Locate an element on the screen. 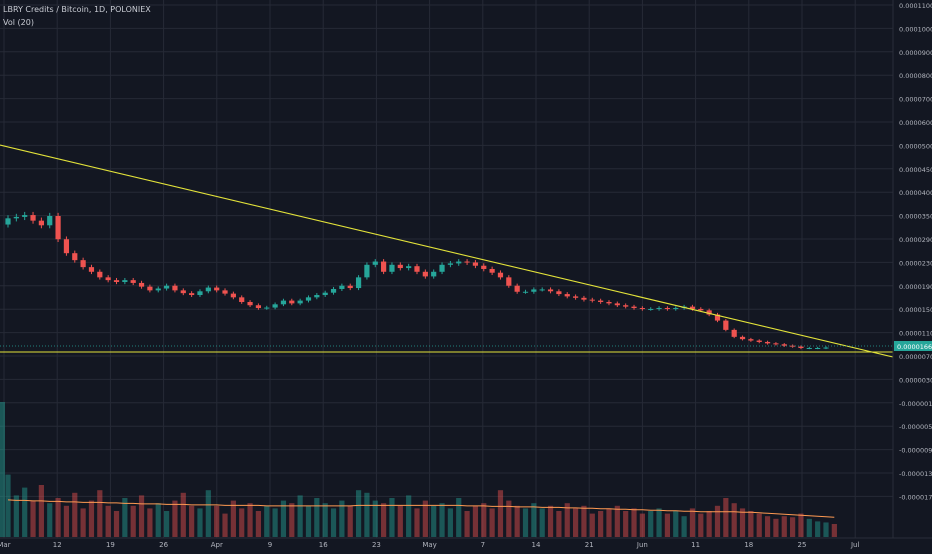 This screenshot has width=932, height=554. time-axis: Mar 12 19 26 Apr 9 16 23 May 7 14 21 Jun 11 18 25 Jul is located at coordinates (466, 543).